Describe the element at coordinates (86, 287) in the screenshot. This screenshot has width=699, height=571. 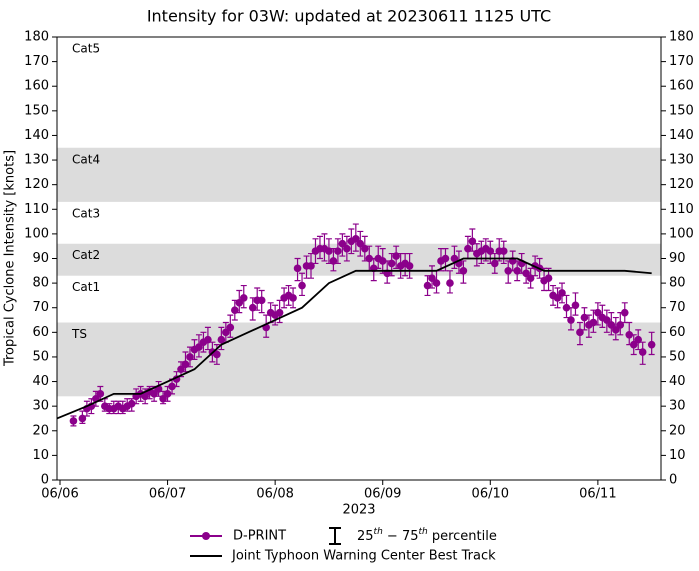
I see `category-label: Cat1` at that location.